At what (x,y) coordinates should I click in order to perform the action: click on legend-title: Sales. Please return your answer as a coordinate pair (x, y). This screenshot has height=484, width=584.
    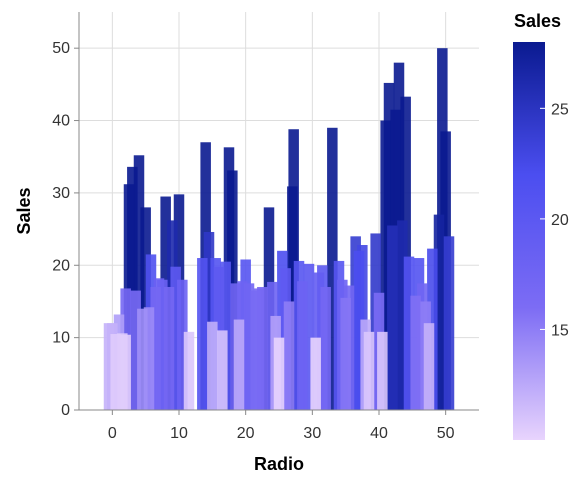
    Looking at the image, I should click on (537, 21).